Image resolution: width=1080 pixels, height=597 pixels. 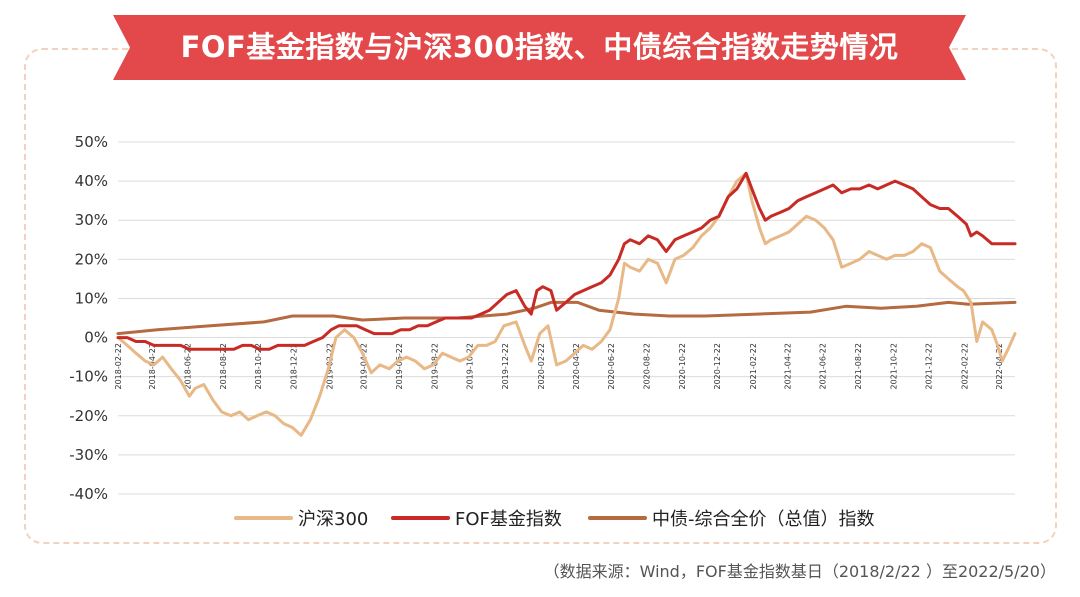 I want to click on y-tick-label: 50%, so click(x=91, y=142).